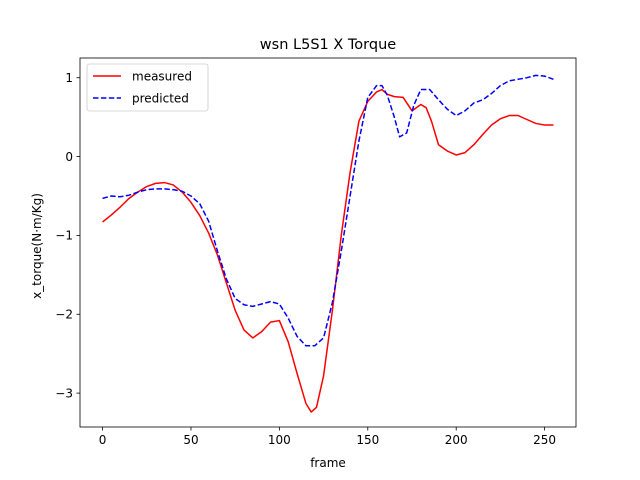  I want to click on y-tick-label: 1, so click(69, 78).